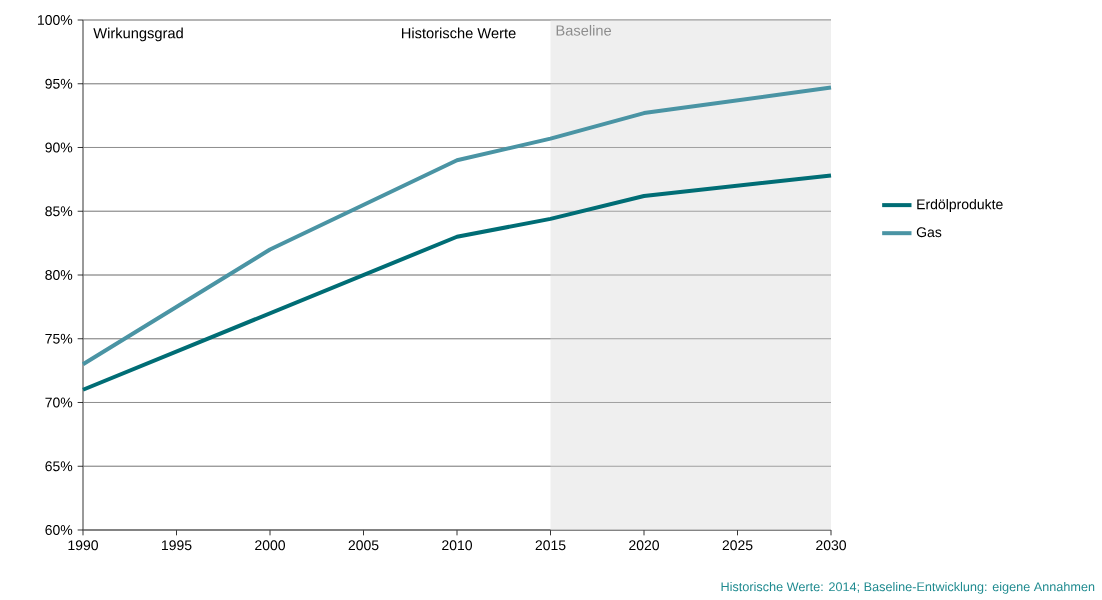  Describe the element at coordinates (584, 30) in the screenshot. I see `band-label: Baseline` at that location.